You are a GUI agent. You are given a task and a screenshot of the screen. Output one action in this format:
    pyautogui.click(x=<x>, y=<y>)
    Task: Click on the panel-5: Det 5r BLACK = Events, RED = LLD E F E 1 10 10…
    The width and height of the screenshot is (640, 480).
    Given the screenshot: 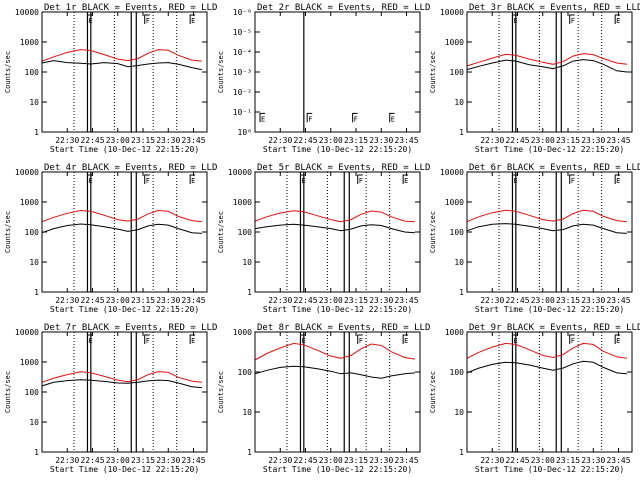 What is the action you would take?
    pyautogui.click(x=323, y=238)
    